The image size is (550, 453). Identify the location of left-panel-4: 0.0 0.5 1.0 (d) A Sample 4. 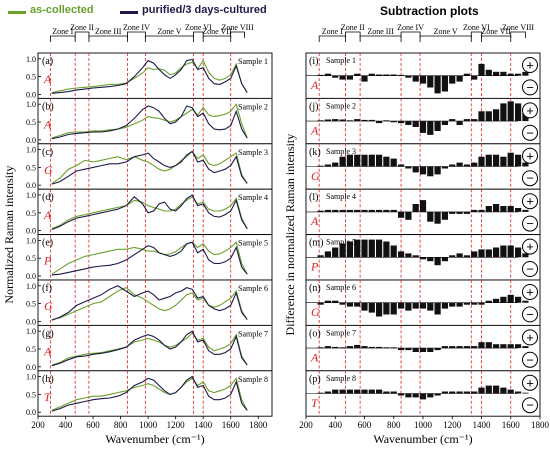
(149, 212).